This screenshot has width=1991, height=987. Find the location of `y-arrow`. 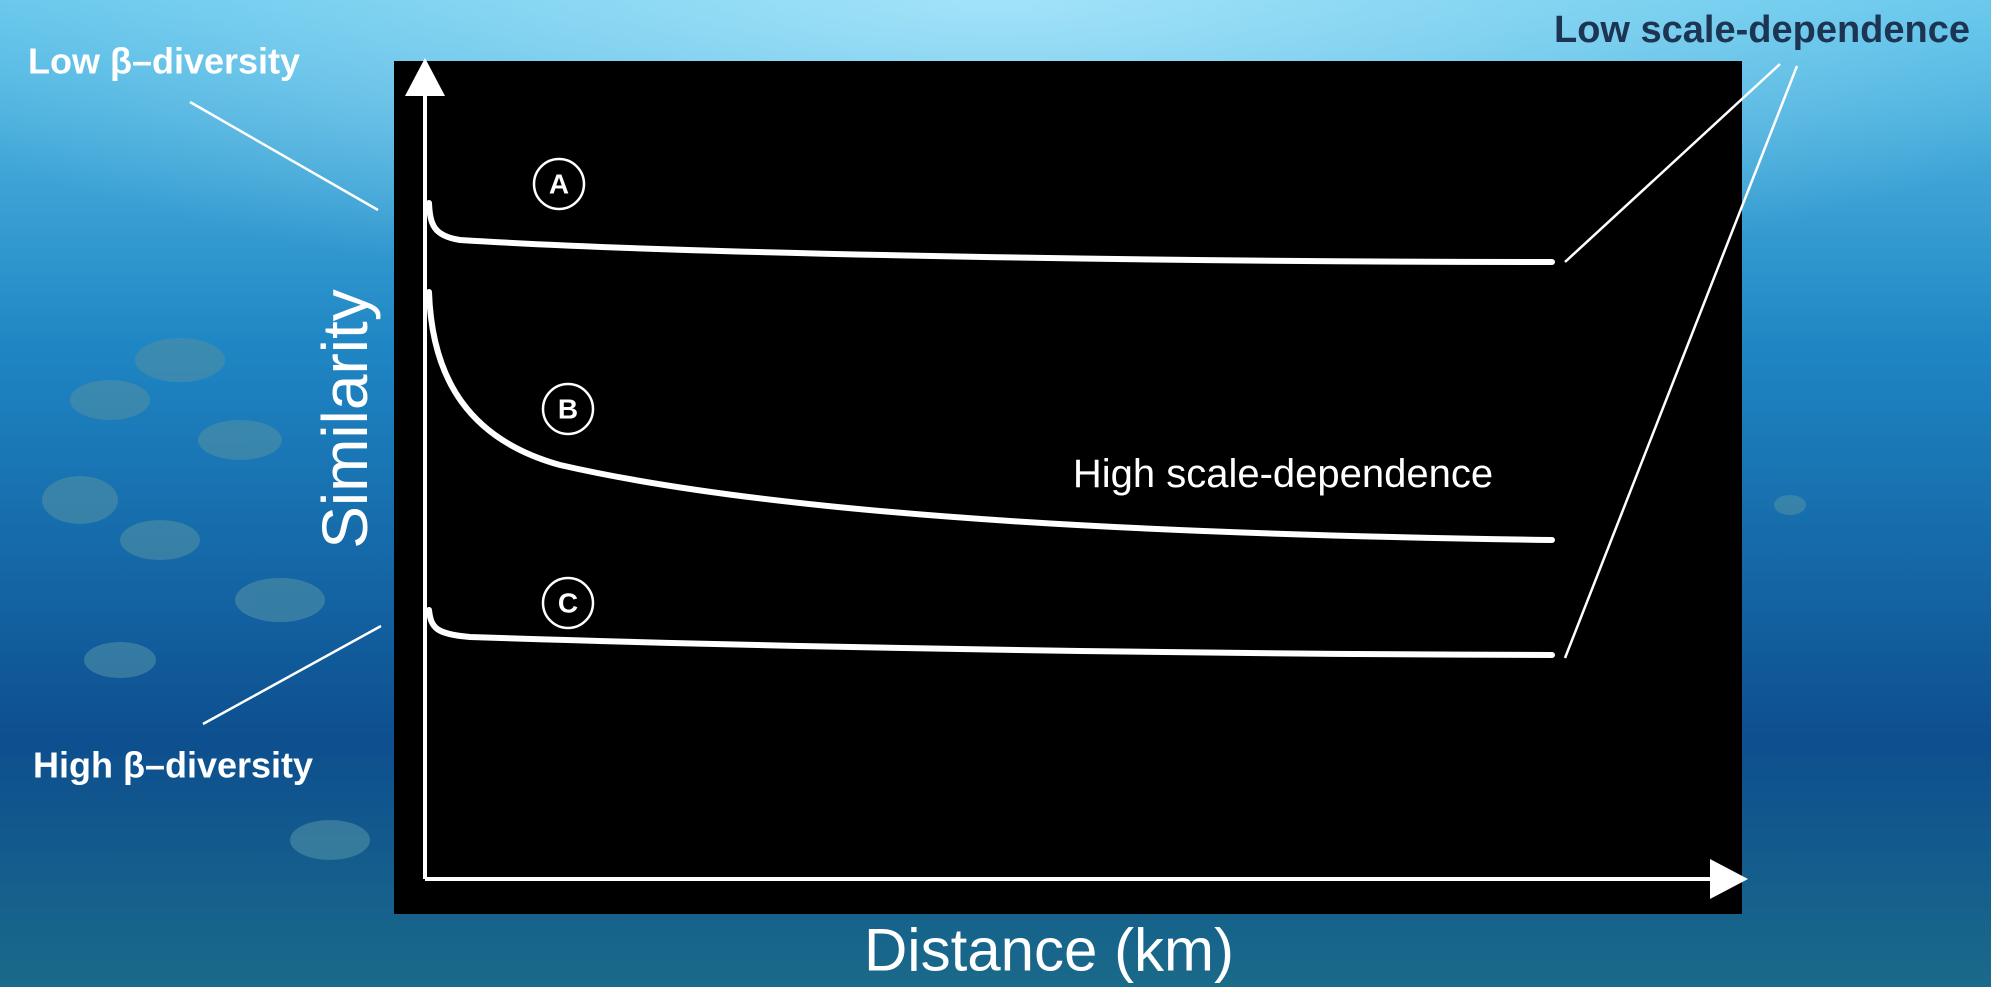

y-arrow is located at coordinates (425, 77).